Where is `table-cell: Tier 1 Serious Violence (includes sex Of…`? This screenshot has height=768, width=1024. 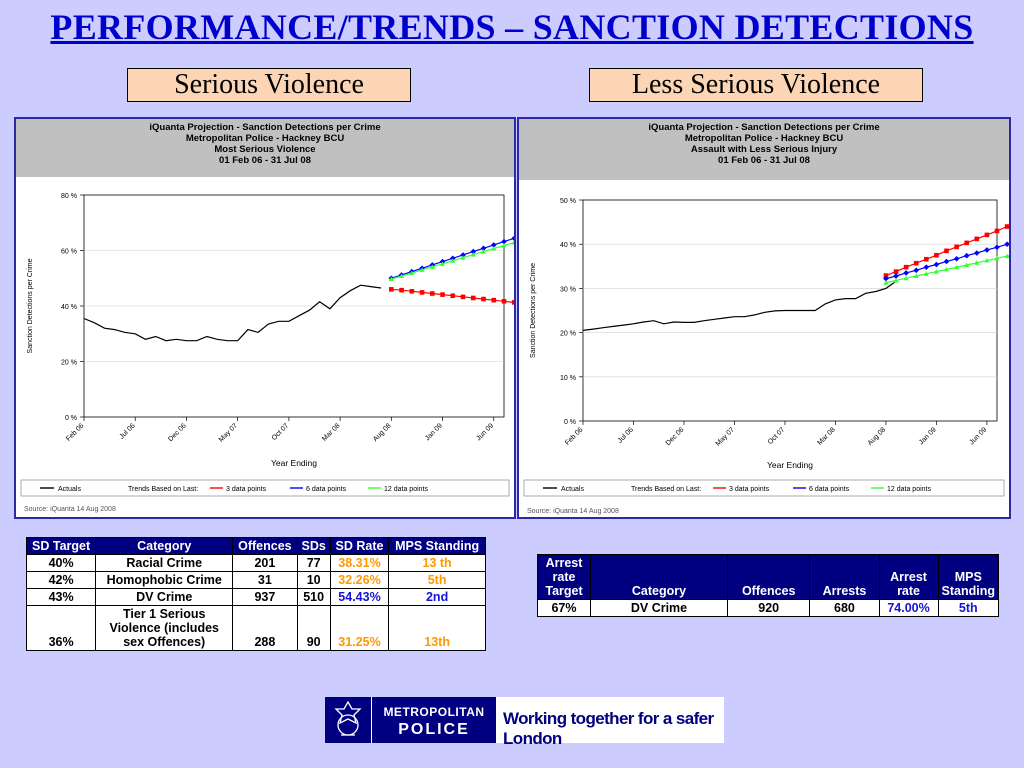 table-cell: Tier 1 Serious Violence (includes sex Of… is located at coordinates (164, 628).